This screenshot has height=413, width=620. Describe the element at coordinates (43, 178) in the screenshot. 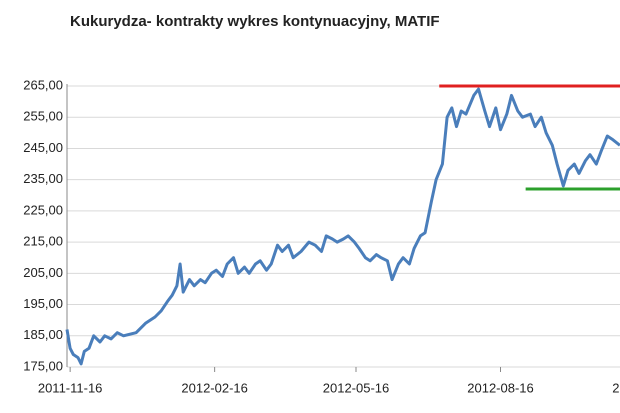

I see `y-tick-label: 235,00` at that location.